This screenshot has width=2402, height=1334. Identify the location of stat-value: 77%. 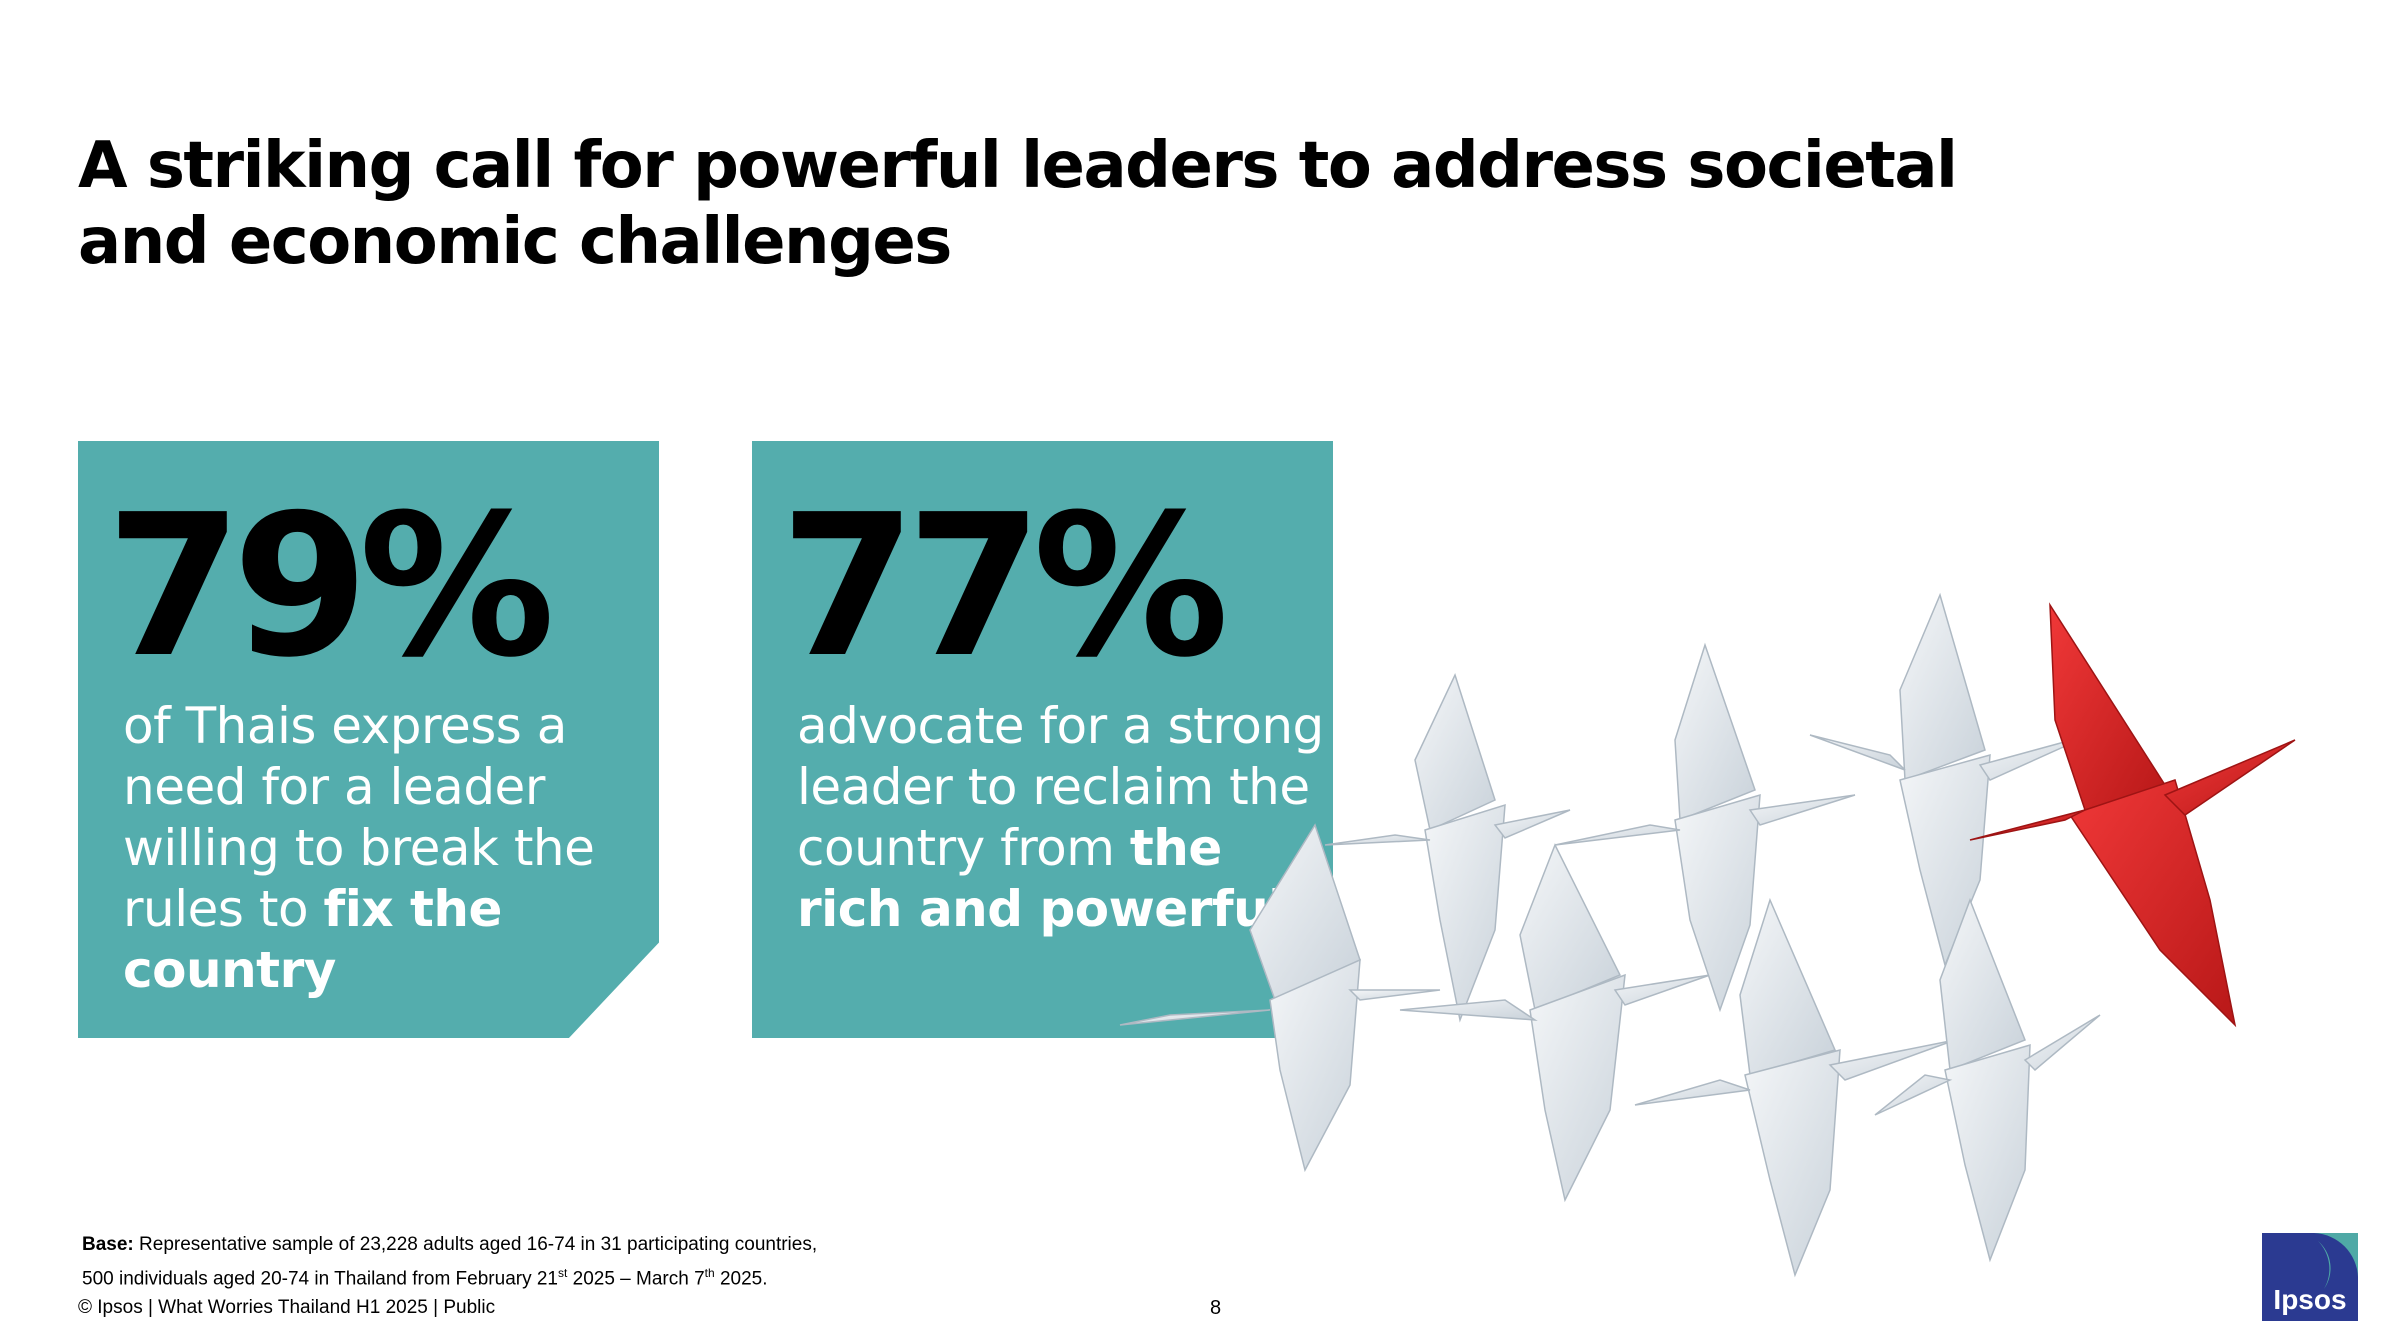
(1004, 587).